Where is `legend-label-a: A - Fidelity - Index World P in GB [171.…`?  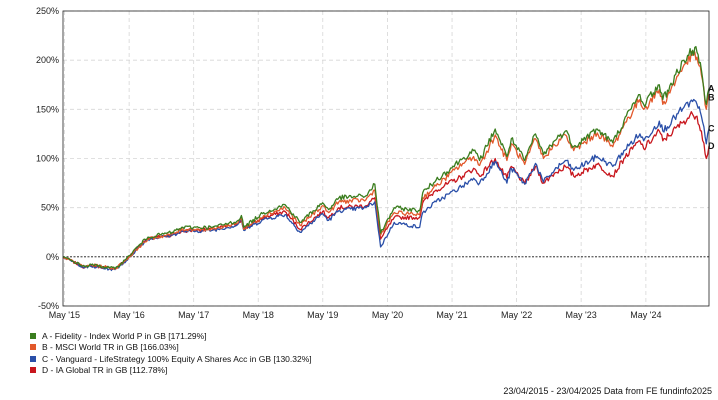 legend-label-a: A - Fidelity - Index World P in GB [171.… is located at coordinates (124, 335).